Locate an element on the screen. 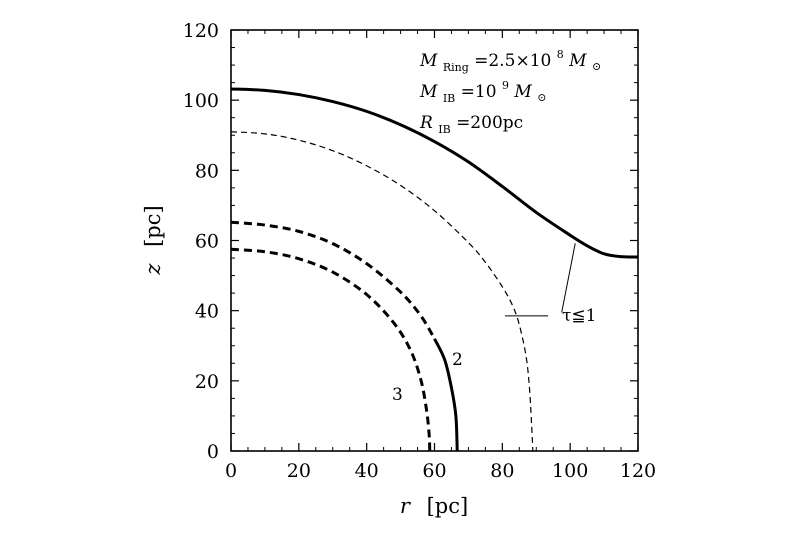  x-tick-label: 0 is located at coordinates (231, 471).